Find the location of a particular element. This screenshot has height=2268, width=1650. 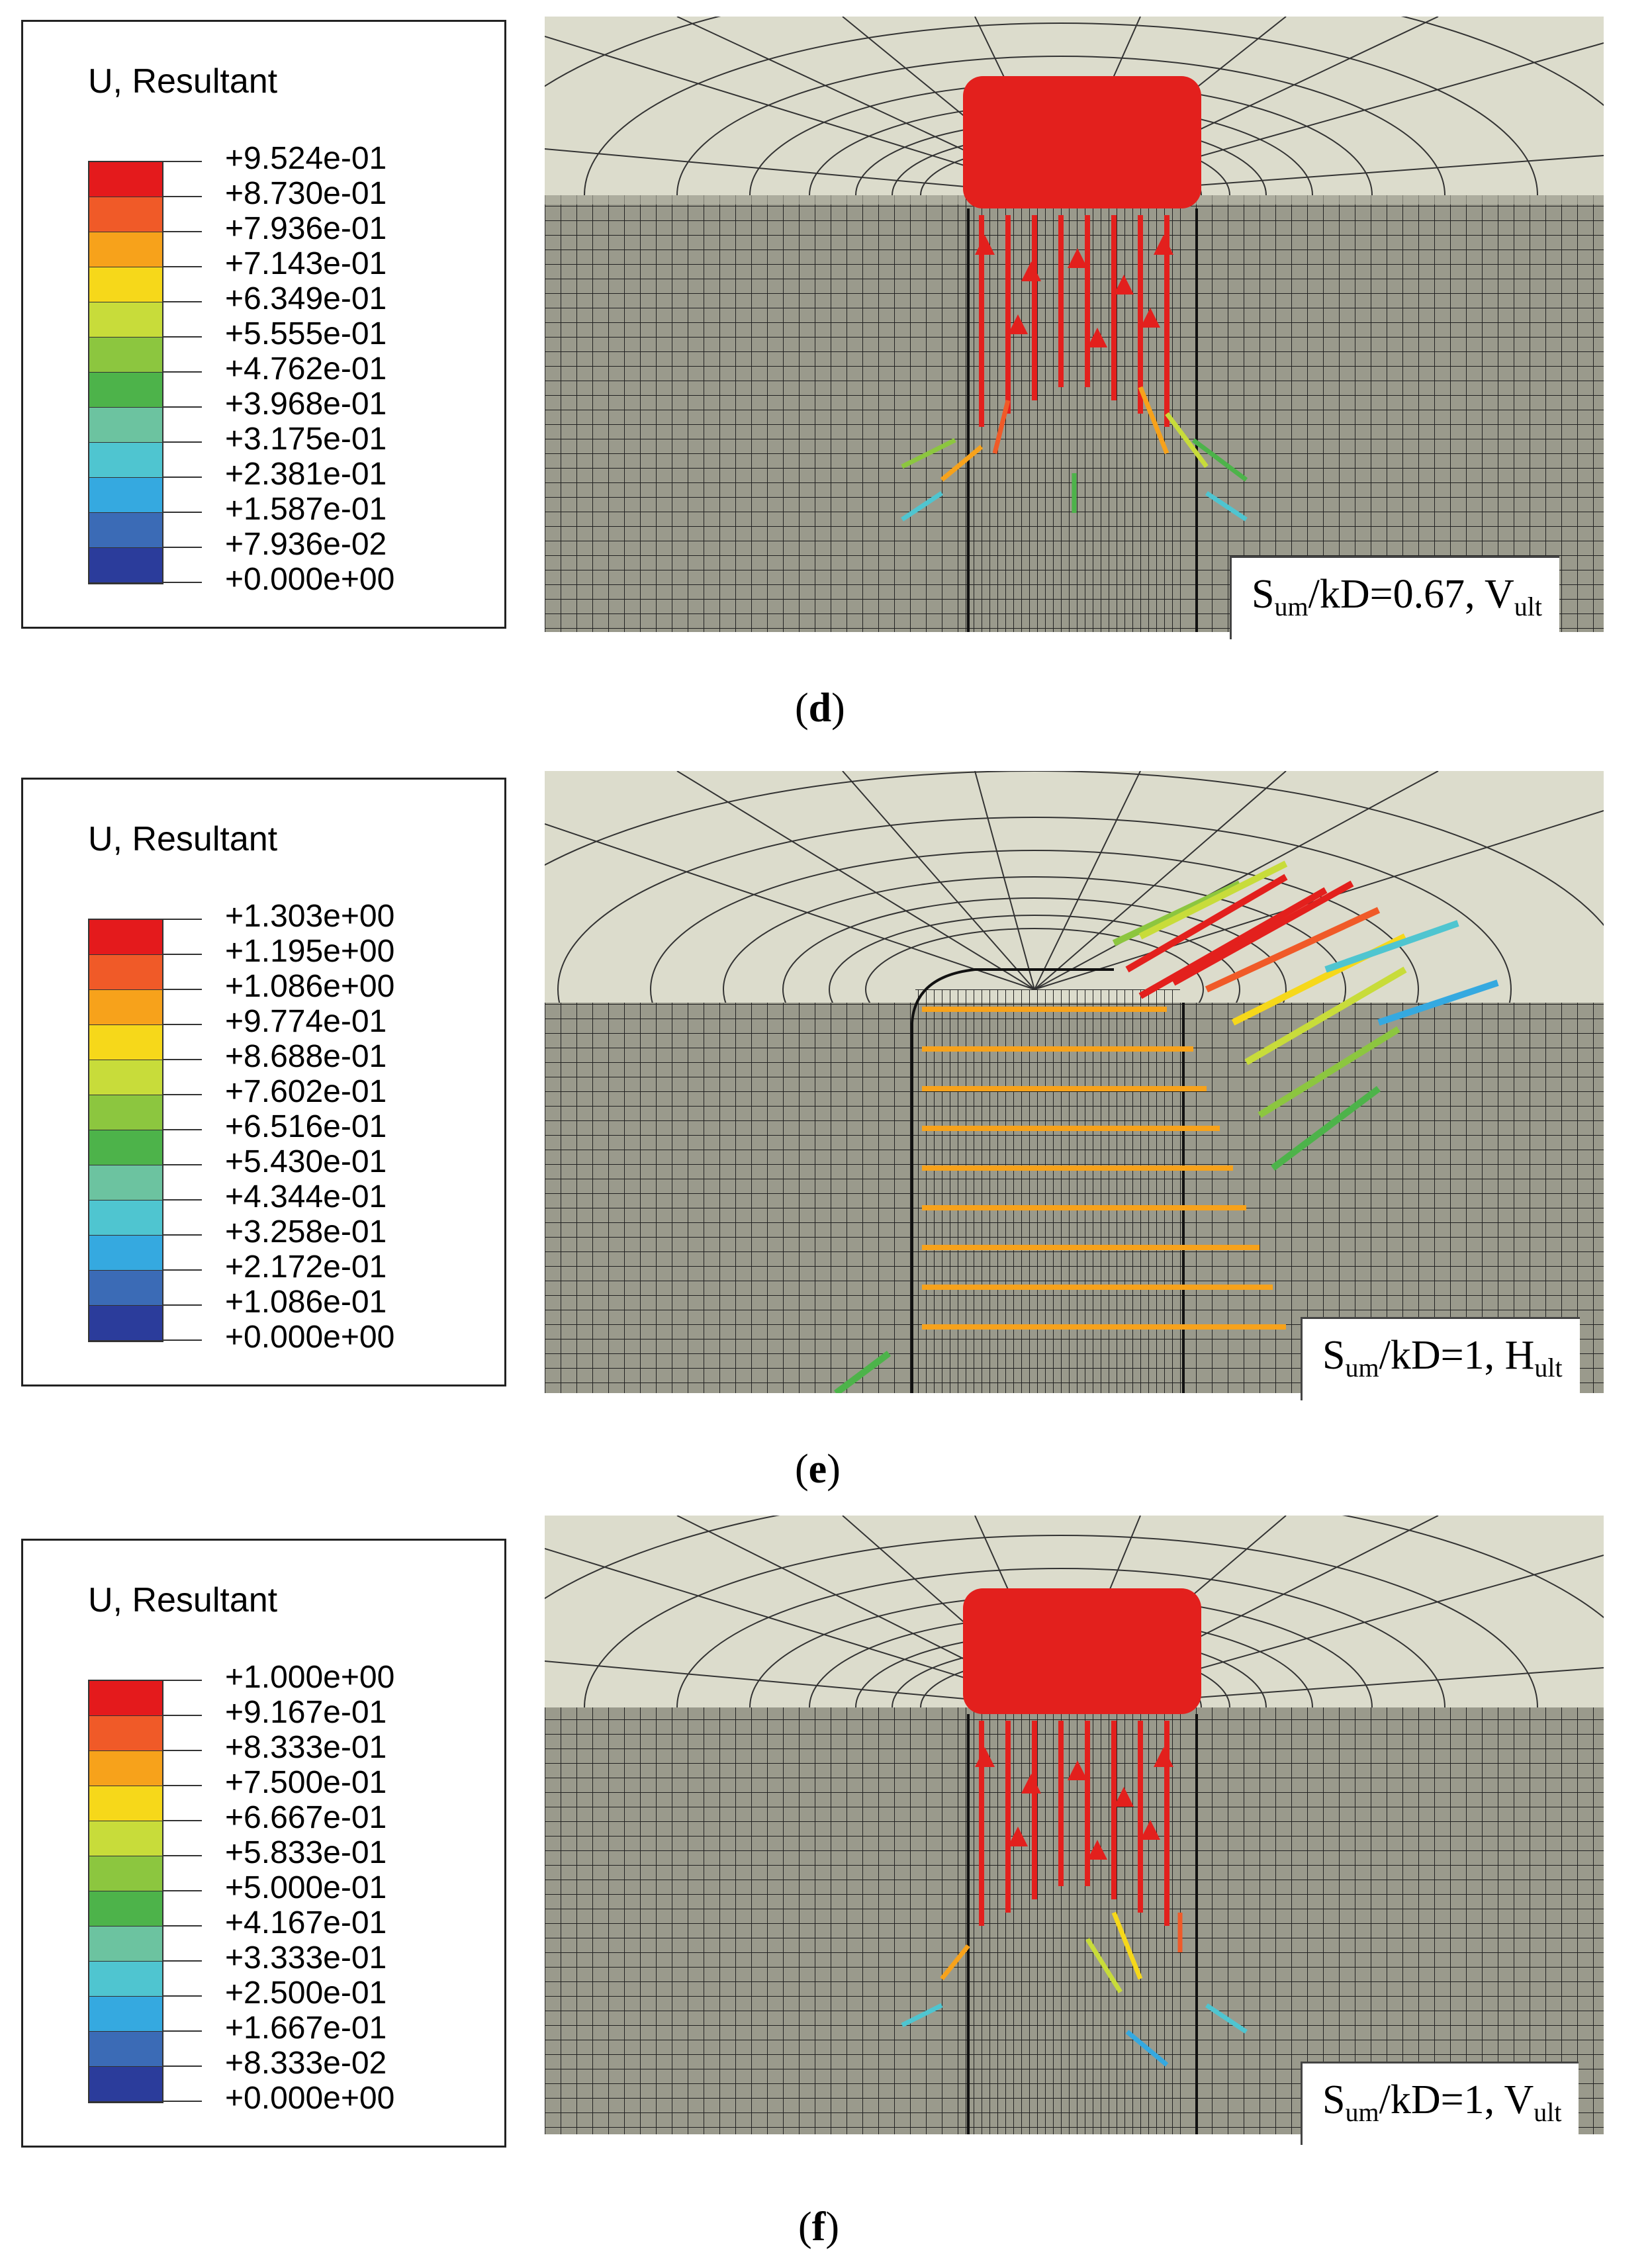

legend-value: +7.602e-01 is located at coordinates (306, 1091).